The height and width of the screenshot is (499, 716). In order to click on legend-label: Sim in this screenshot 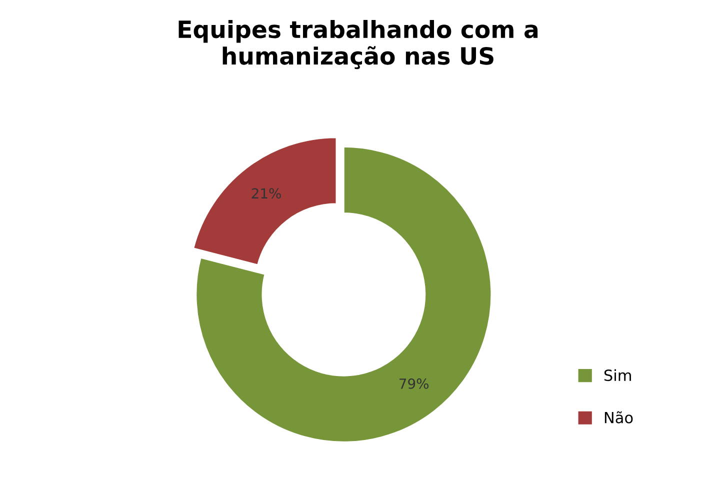, I will do `click(617, 375)`.